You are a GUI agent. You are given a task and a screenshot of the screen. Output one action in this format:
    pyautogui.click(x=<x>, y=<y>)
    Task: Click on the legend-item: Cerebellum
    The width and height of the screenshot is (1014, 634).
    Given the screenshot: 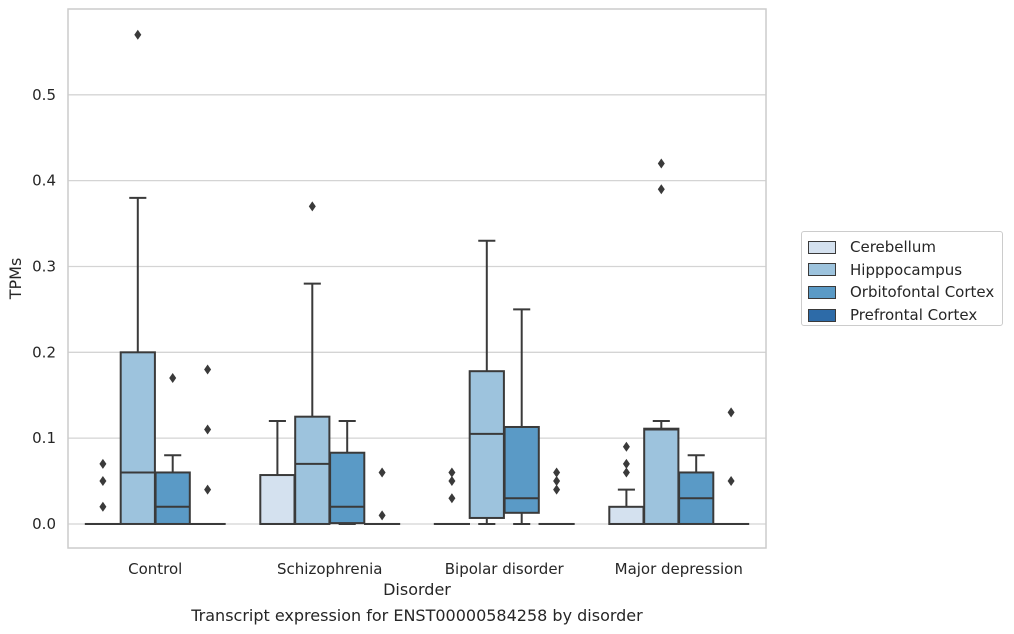 What is the action you would take?
    pyautogui.click(x=905, y=247)
    